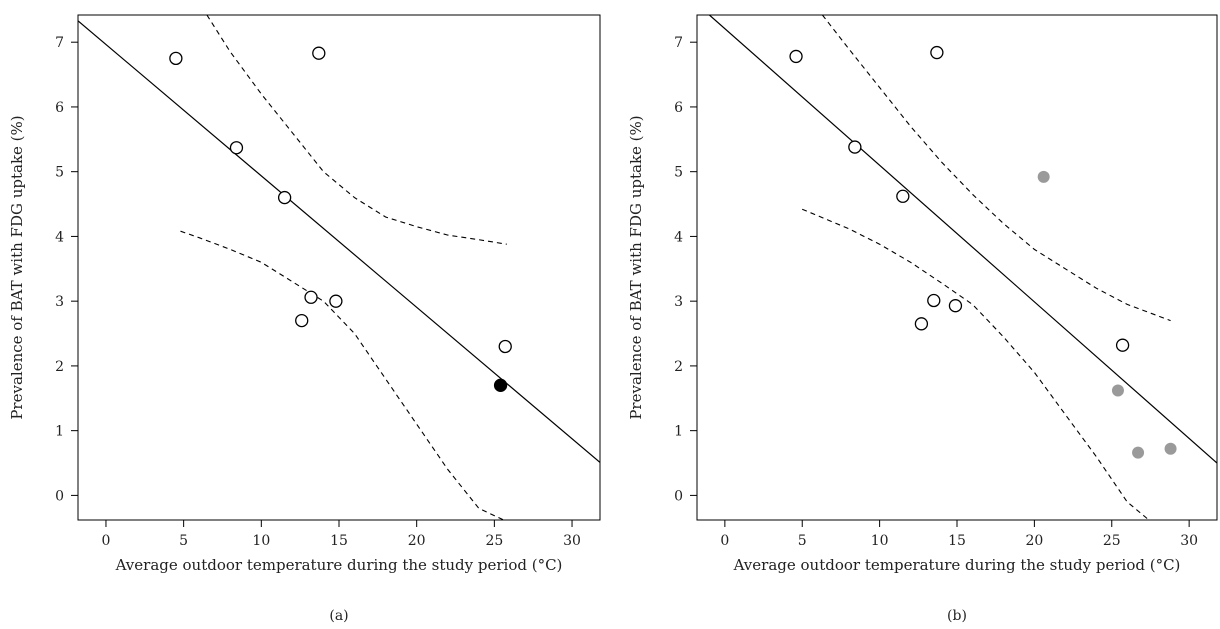 This screenshot has width=1220, height=629. What do you see at coordinates (338, 616) in the screenshot?
I see `panel-label: (a)` at bounding box center [338, 616].